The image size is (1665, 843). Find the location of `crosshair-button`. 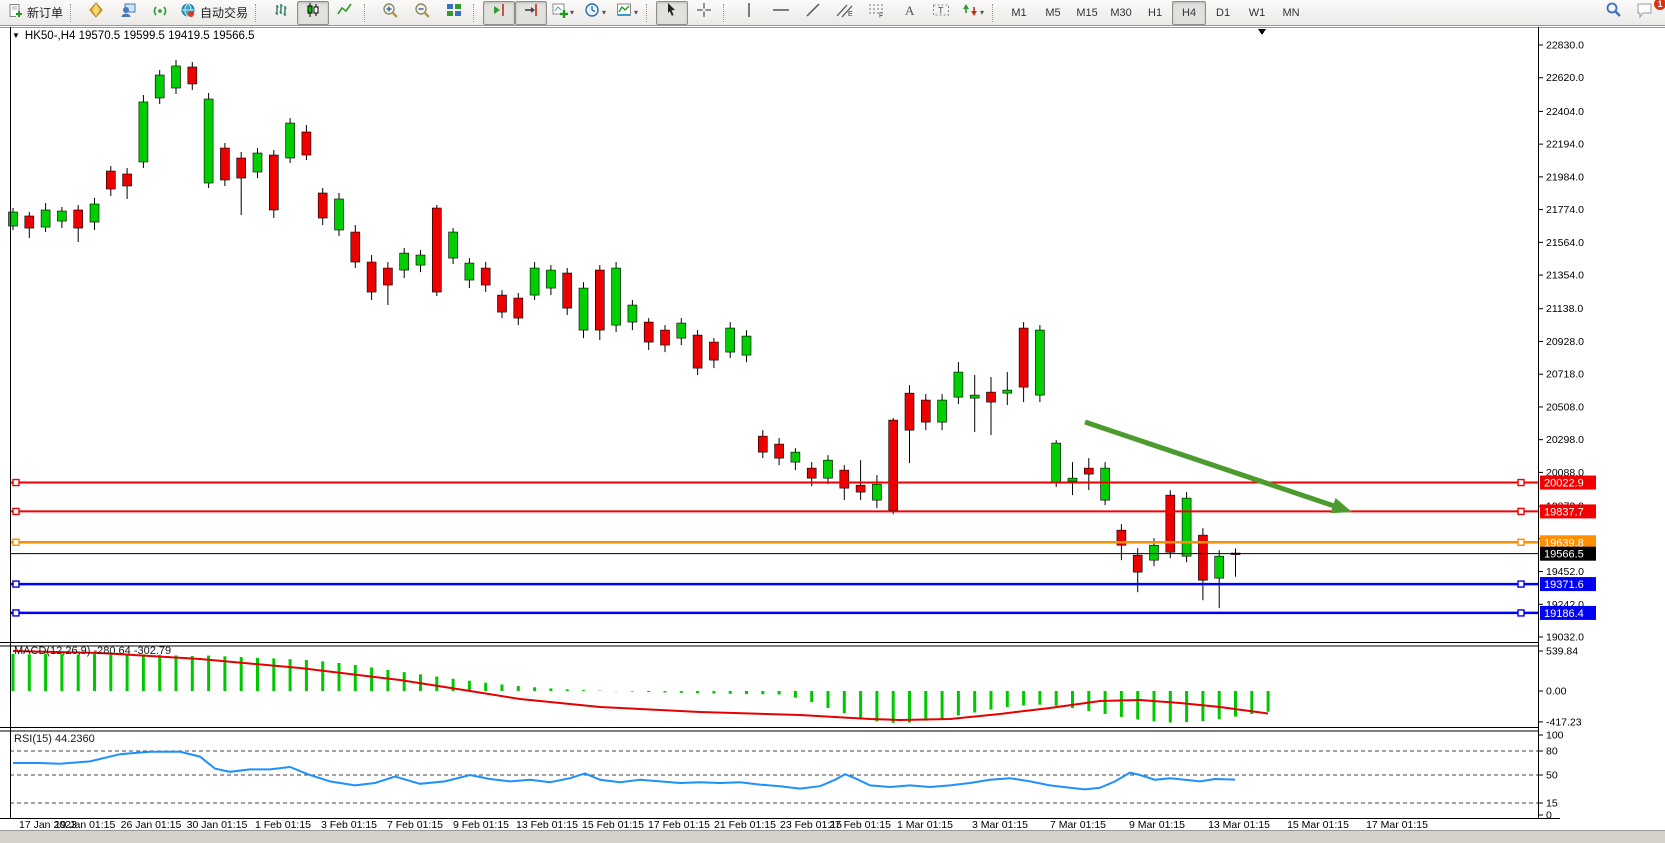

crosshair-button is located at coordinates (704, 13).